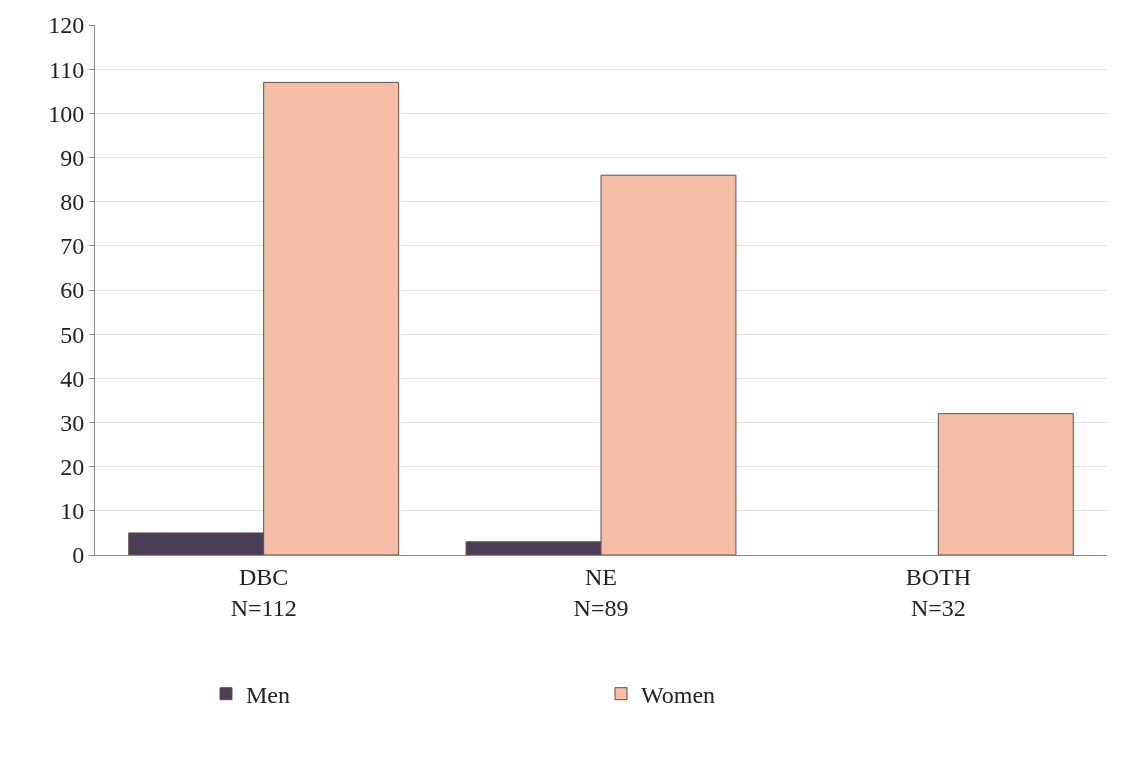 Image resolution: width=1127 pixels, height=760 pixels. I want to click on y-tick-label: 70, so click(72, 246).